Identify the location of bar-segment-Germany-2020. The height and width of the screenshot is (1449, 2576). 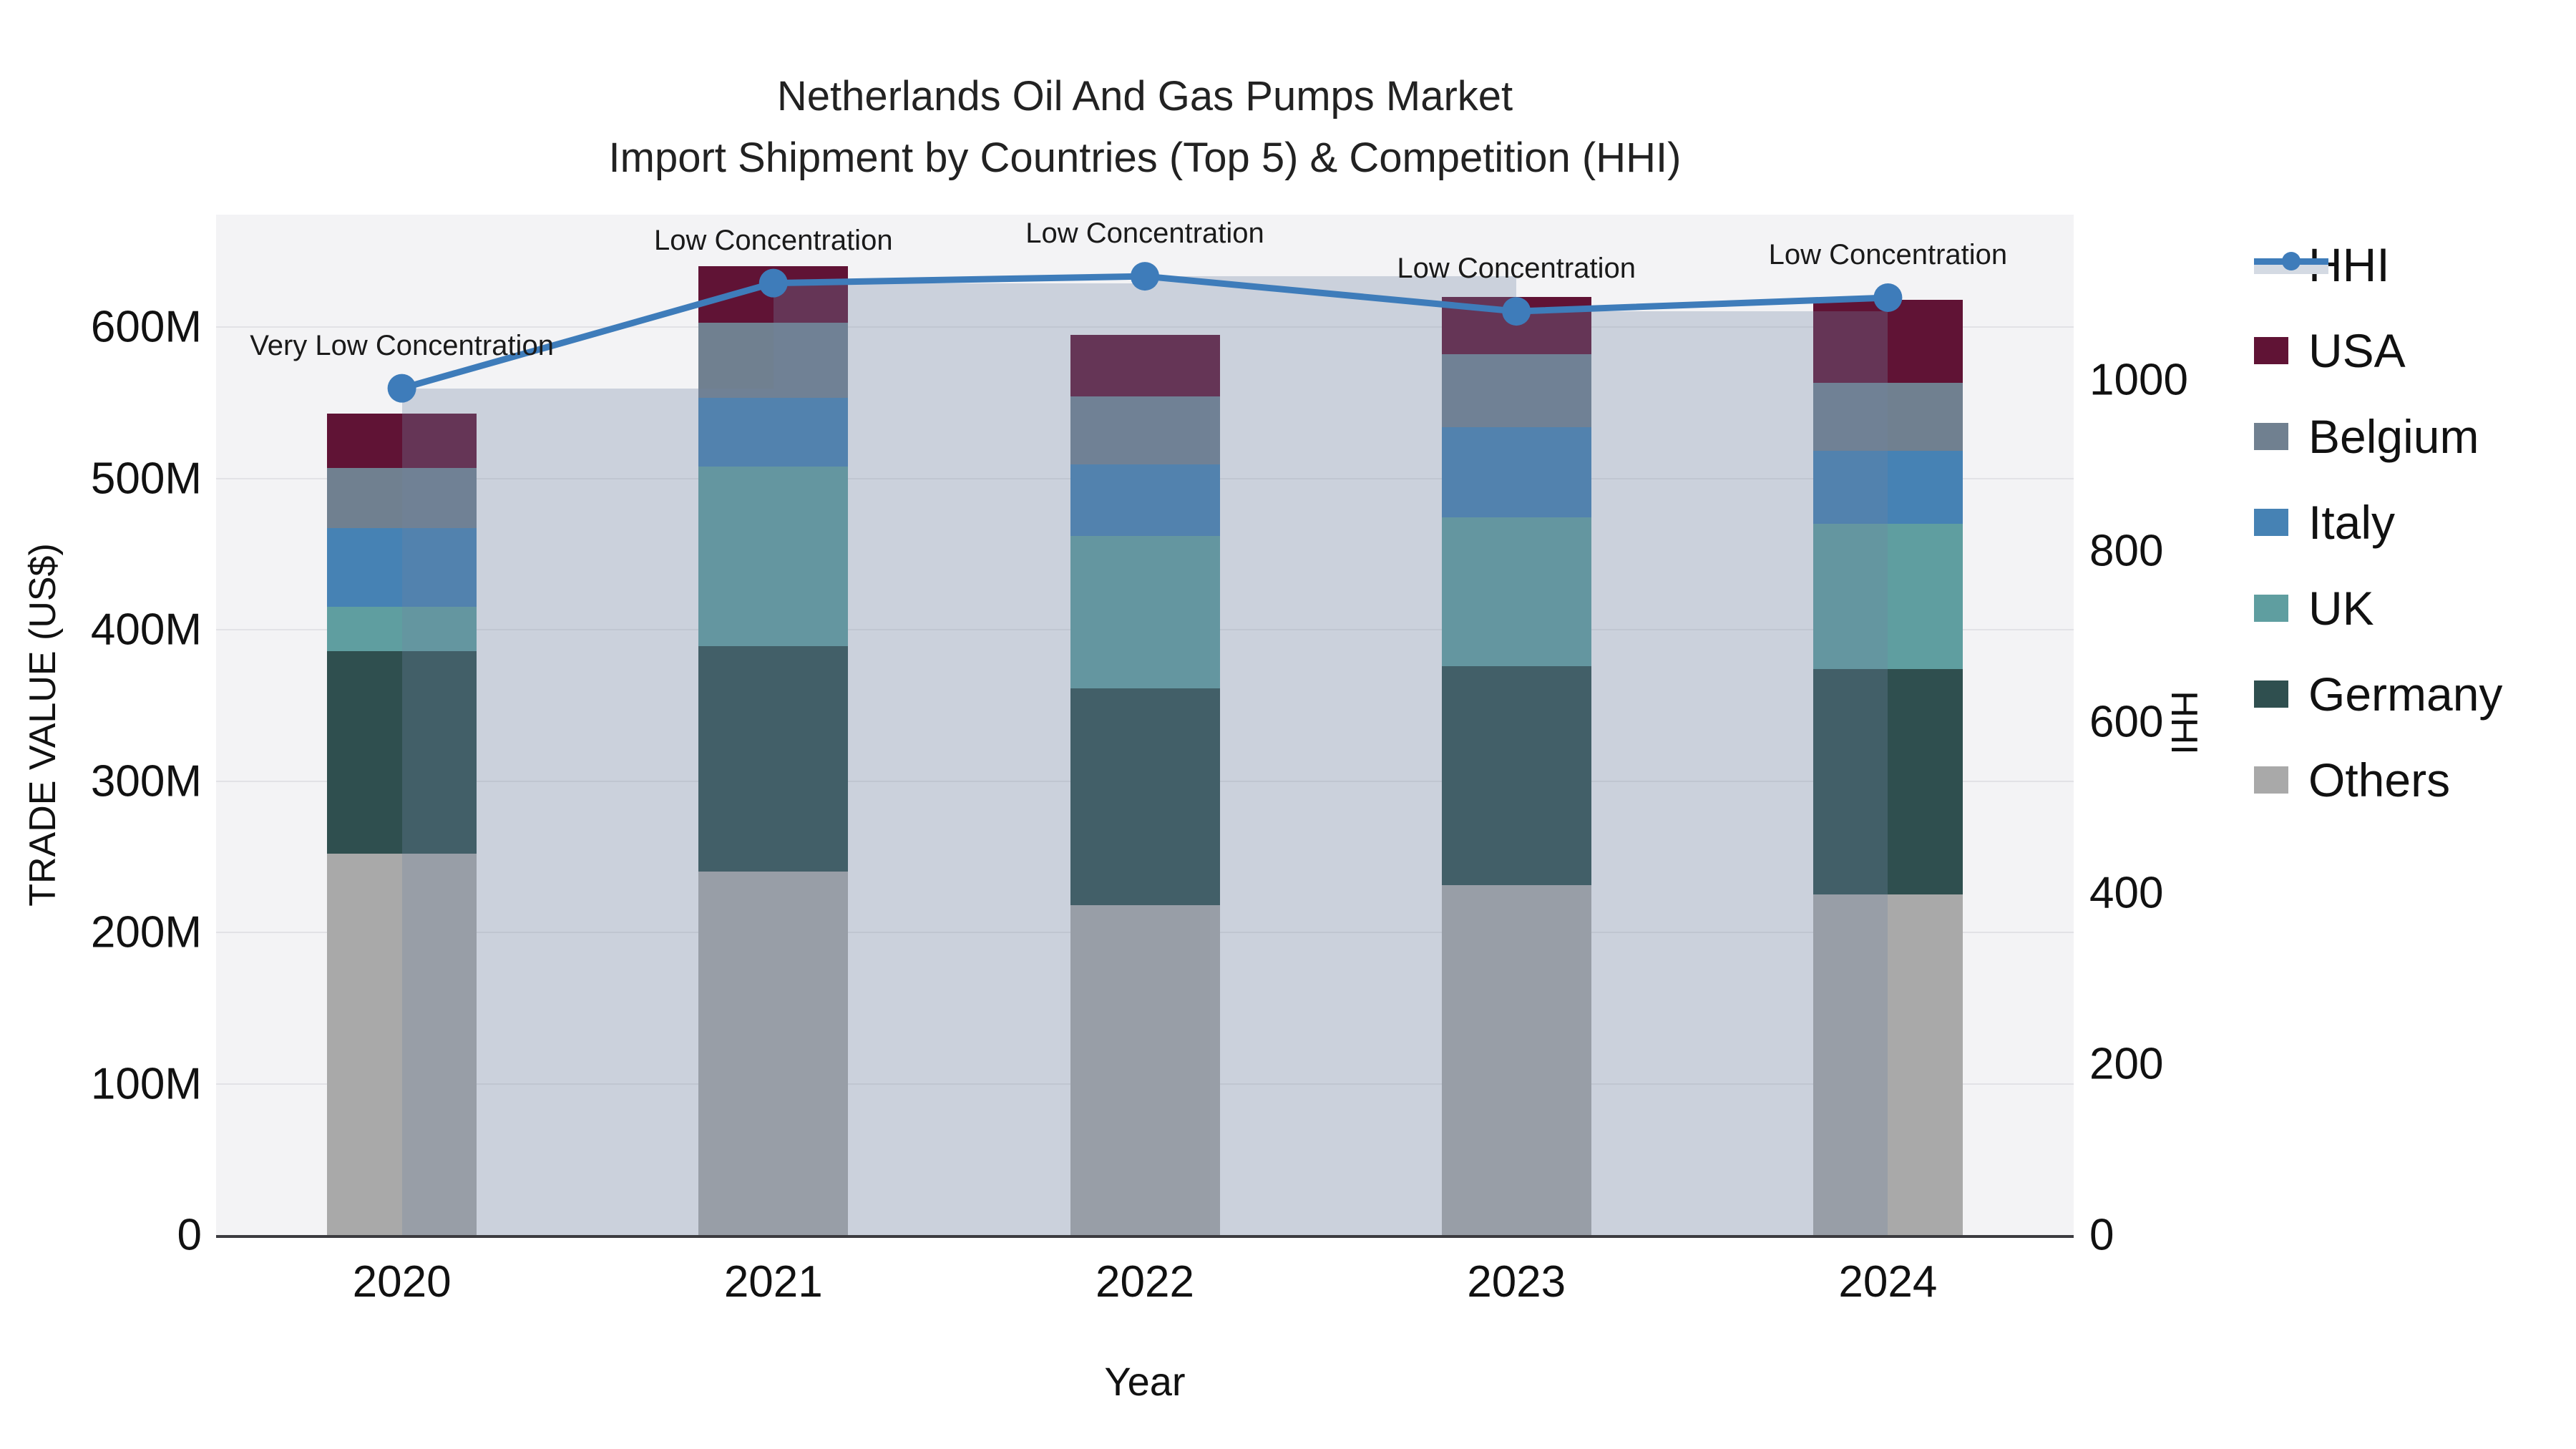
(402, 752).